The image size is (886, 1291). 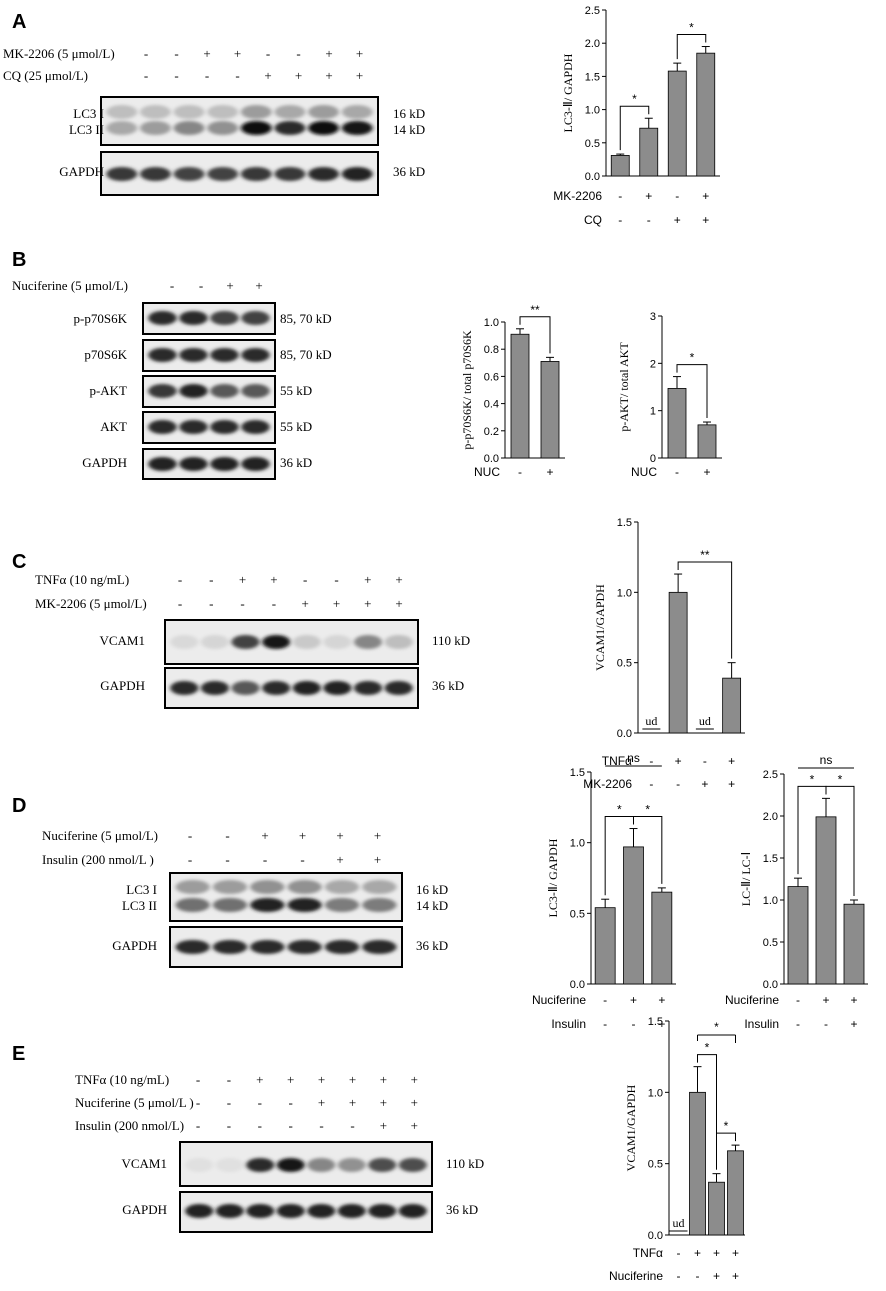 I want to click on molecular-weight-label: 16 kD, so click(x=409, y=113).